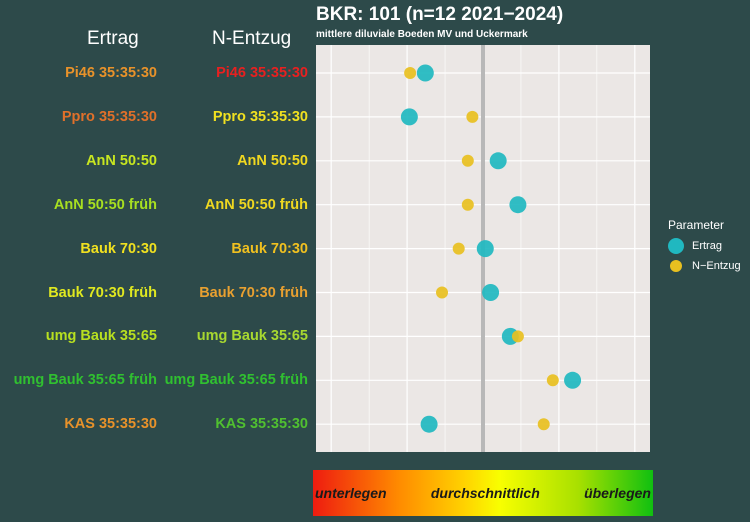 The width and height of the screenshot is (750, 522). What do you see at coordinates (617, 493) in the screenshot?
I see `scale-high: überlegen` at bounding box center [617, 493].